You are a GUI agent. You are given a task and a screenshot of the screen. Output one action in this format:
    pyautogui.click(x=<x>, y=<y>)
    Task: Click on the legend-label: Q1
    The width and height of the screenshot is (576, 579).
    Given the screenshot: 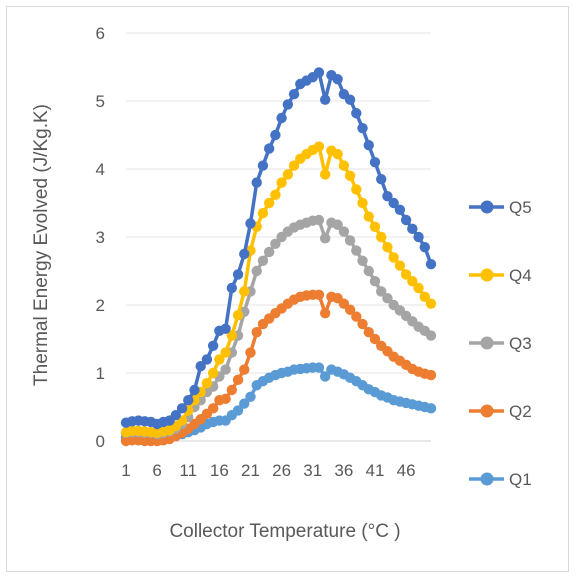 What is the action you would take?
    pyautogui.click(x=520, y=479)
    